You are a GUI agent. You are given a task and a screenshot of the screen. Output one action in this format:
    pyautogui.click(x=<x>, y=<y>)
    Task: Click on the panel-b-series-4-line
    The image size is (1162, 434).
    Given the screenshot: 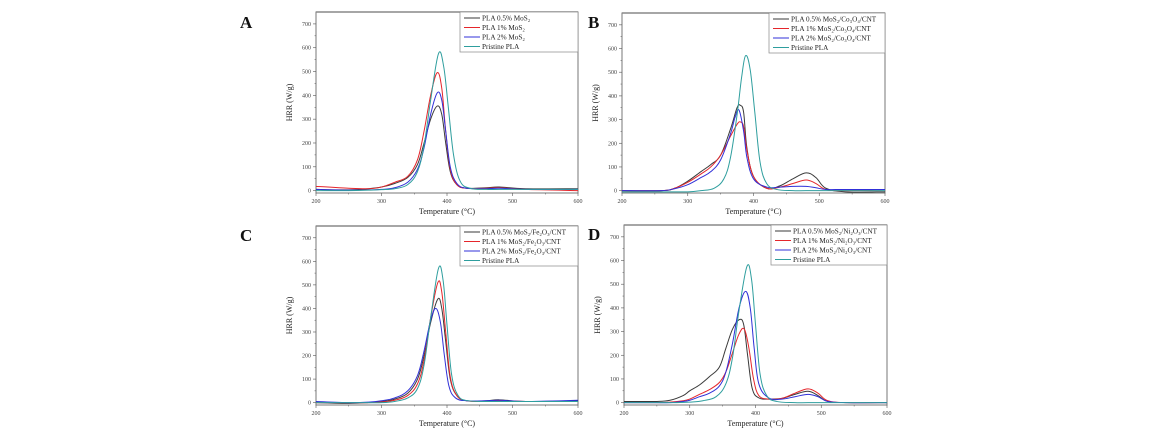 What is the action you would take?
    pyautogui.click(x=753, y=123)
    